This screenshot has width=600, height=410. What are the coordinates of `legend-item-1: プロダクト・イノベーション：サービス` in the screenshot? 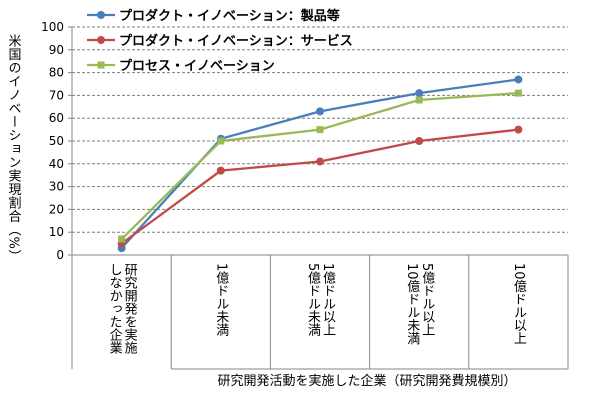 It's located at (220, 41).